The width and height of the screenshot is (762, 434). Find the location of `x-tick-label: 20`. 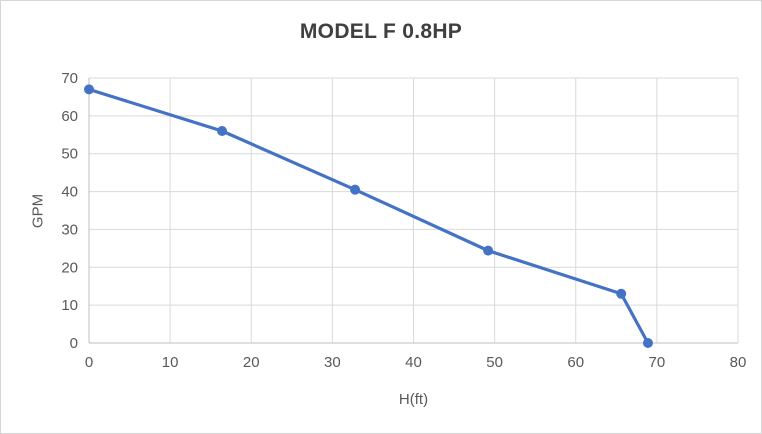

x-tick-label: 20 is located at coordinates (251, 362).